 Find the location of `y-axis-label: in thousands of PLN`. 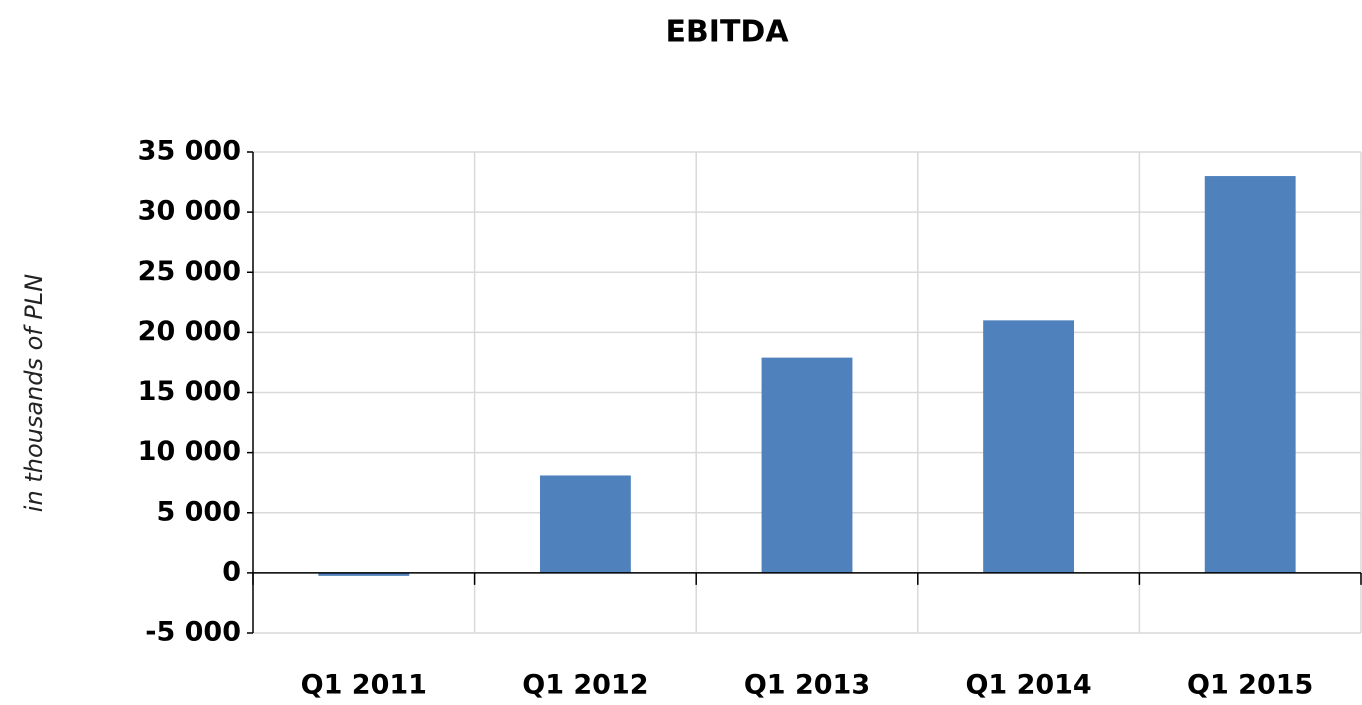

y-axis-label: in thousands of PLN is located at coordinates (34, 393).